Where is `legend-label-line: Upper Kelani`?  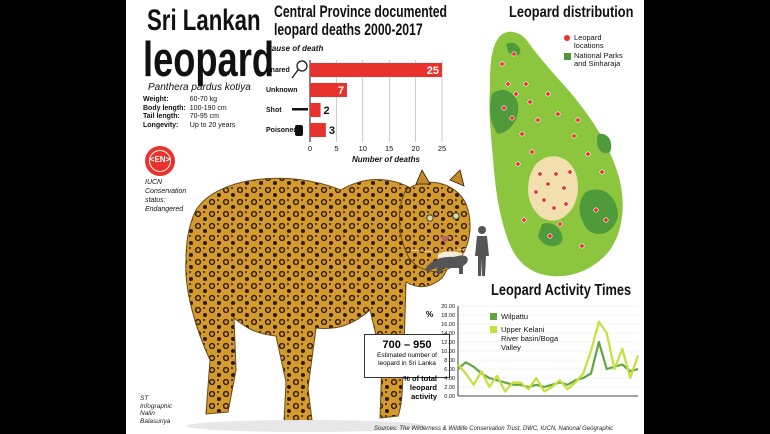 legend-label-line: Upper Kelani is located at coordinates (523, 329).